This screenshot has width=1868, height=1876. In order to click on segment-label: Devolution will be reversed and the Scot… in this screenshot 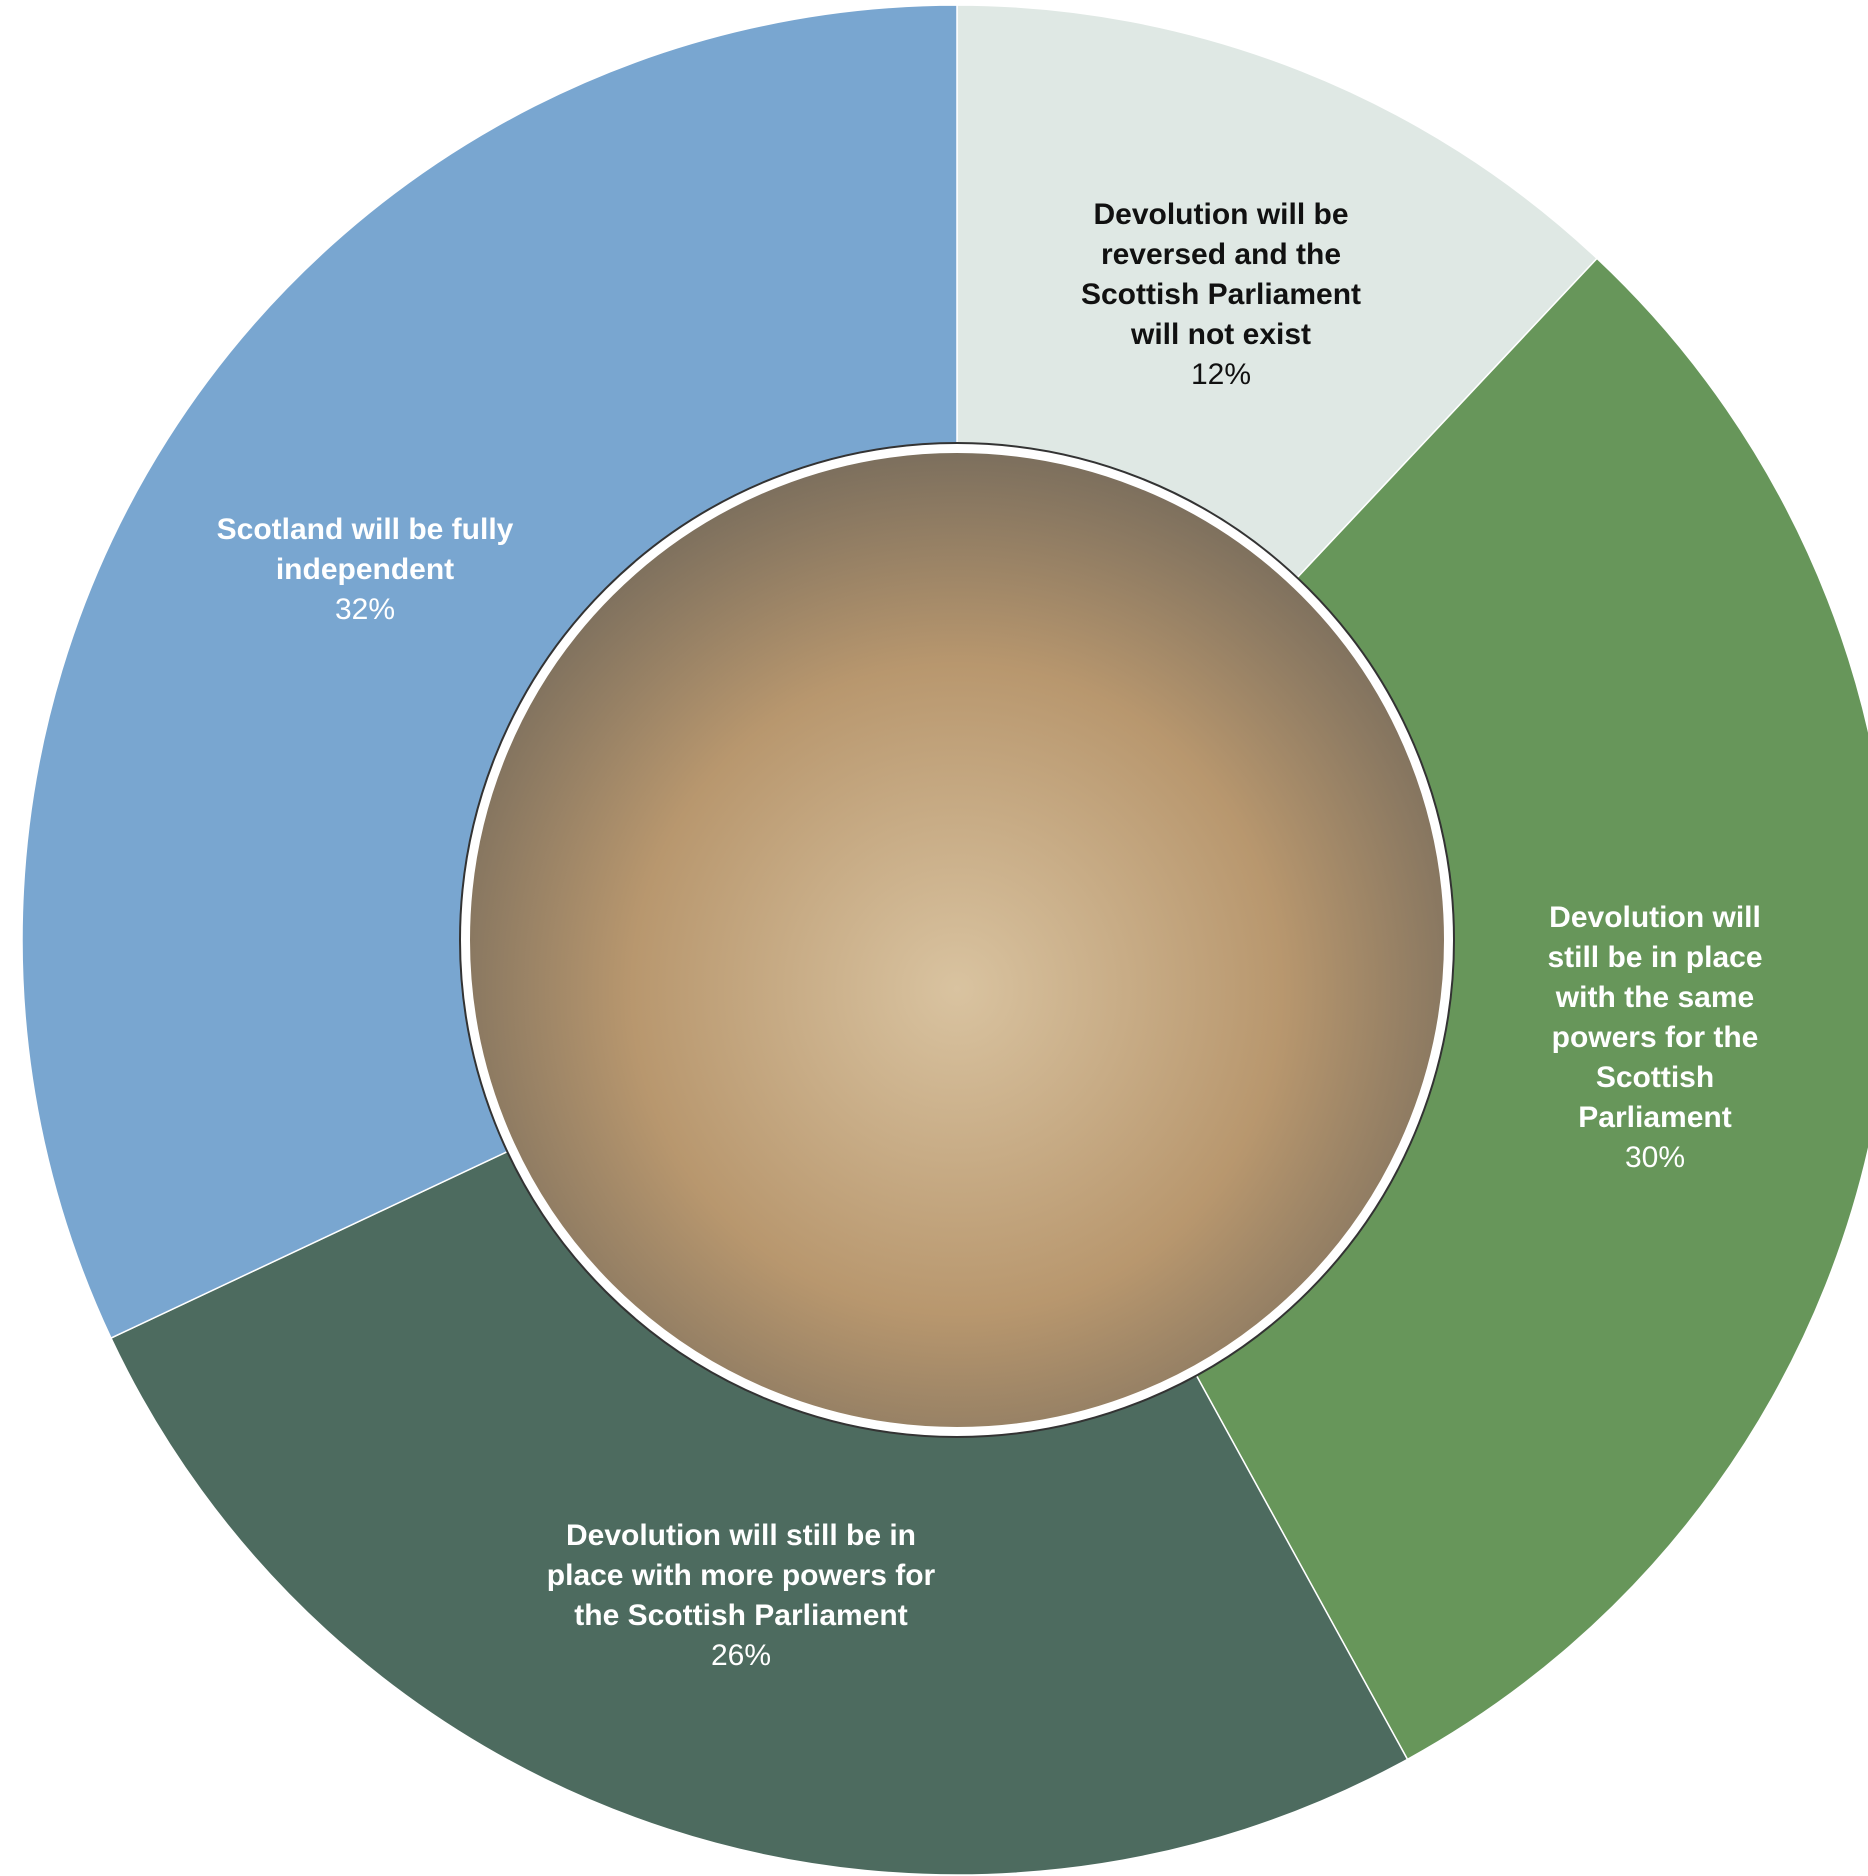, I will do `click(1221, 295)`.